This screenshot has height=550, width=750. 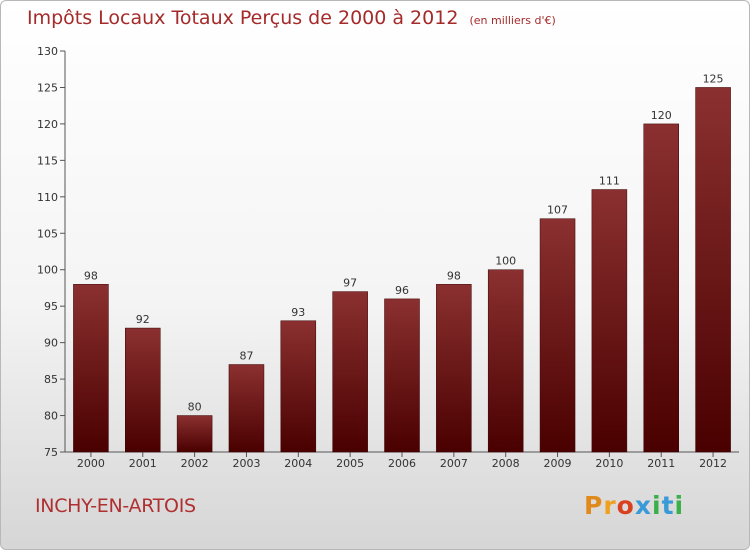 What do you see at coordinates (115, 506) in the screenshot?
I see `commune-name: INCHY-EN-ARTOIS` at bounding box center [115, 506].